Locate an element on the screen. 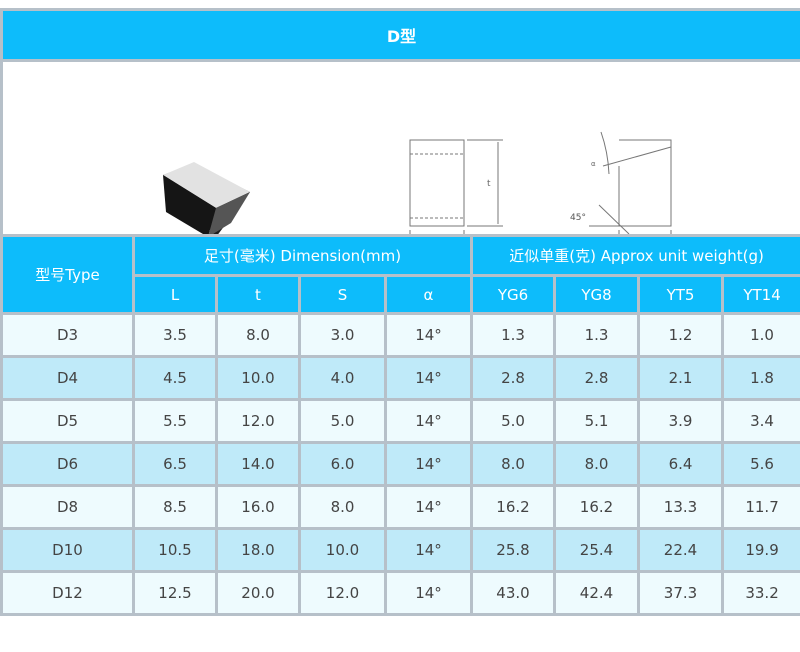 The width and height of the screenshot is (800, 652). table-cell: 3.5 is located at coordinates (175, 335).